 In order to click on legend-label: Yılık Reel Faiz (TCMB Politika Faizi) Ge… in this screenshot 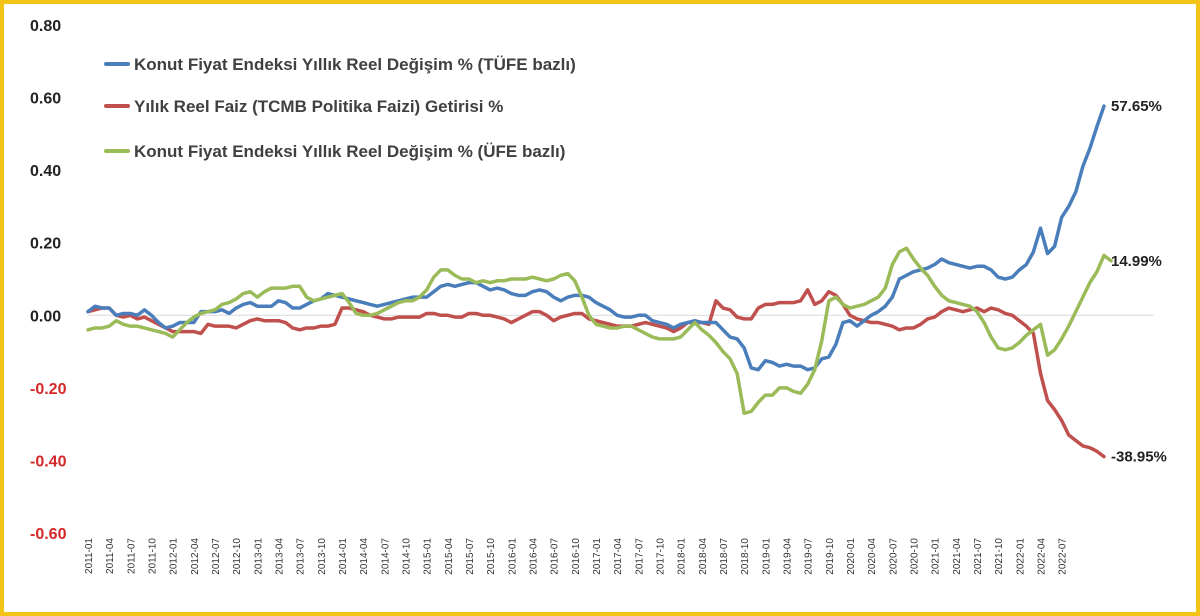, I will do `click(318, 106)`.